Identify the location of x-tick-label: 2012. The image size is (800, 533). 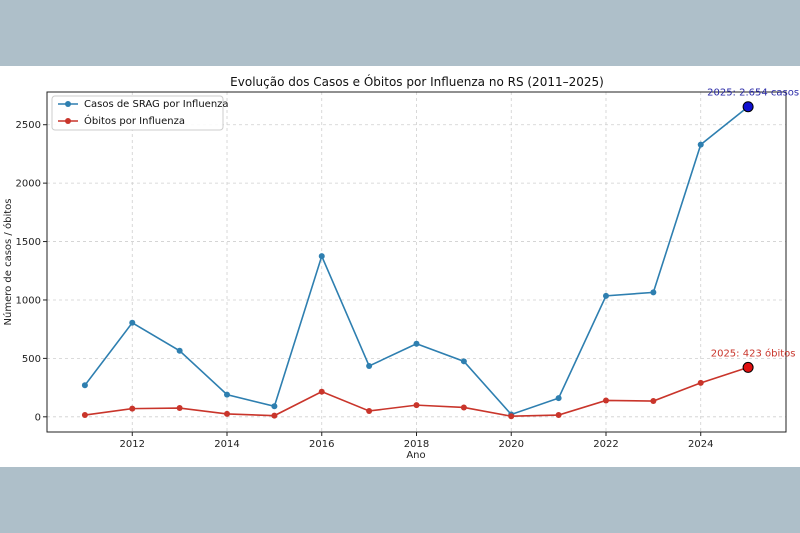
(132, 444).